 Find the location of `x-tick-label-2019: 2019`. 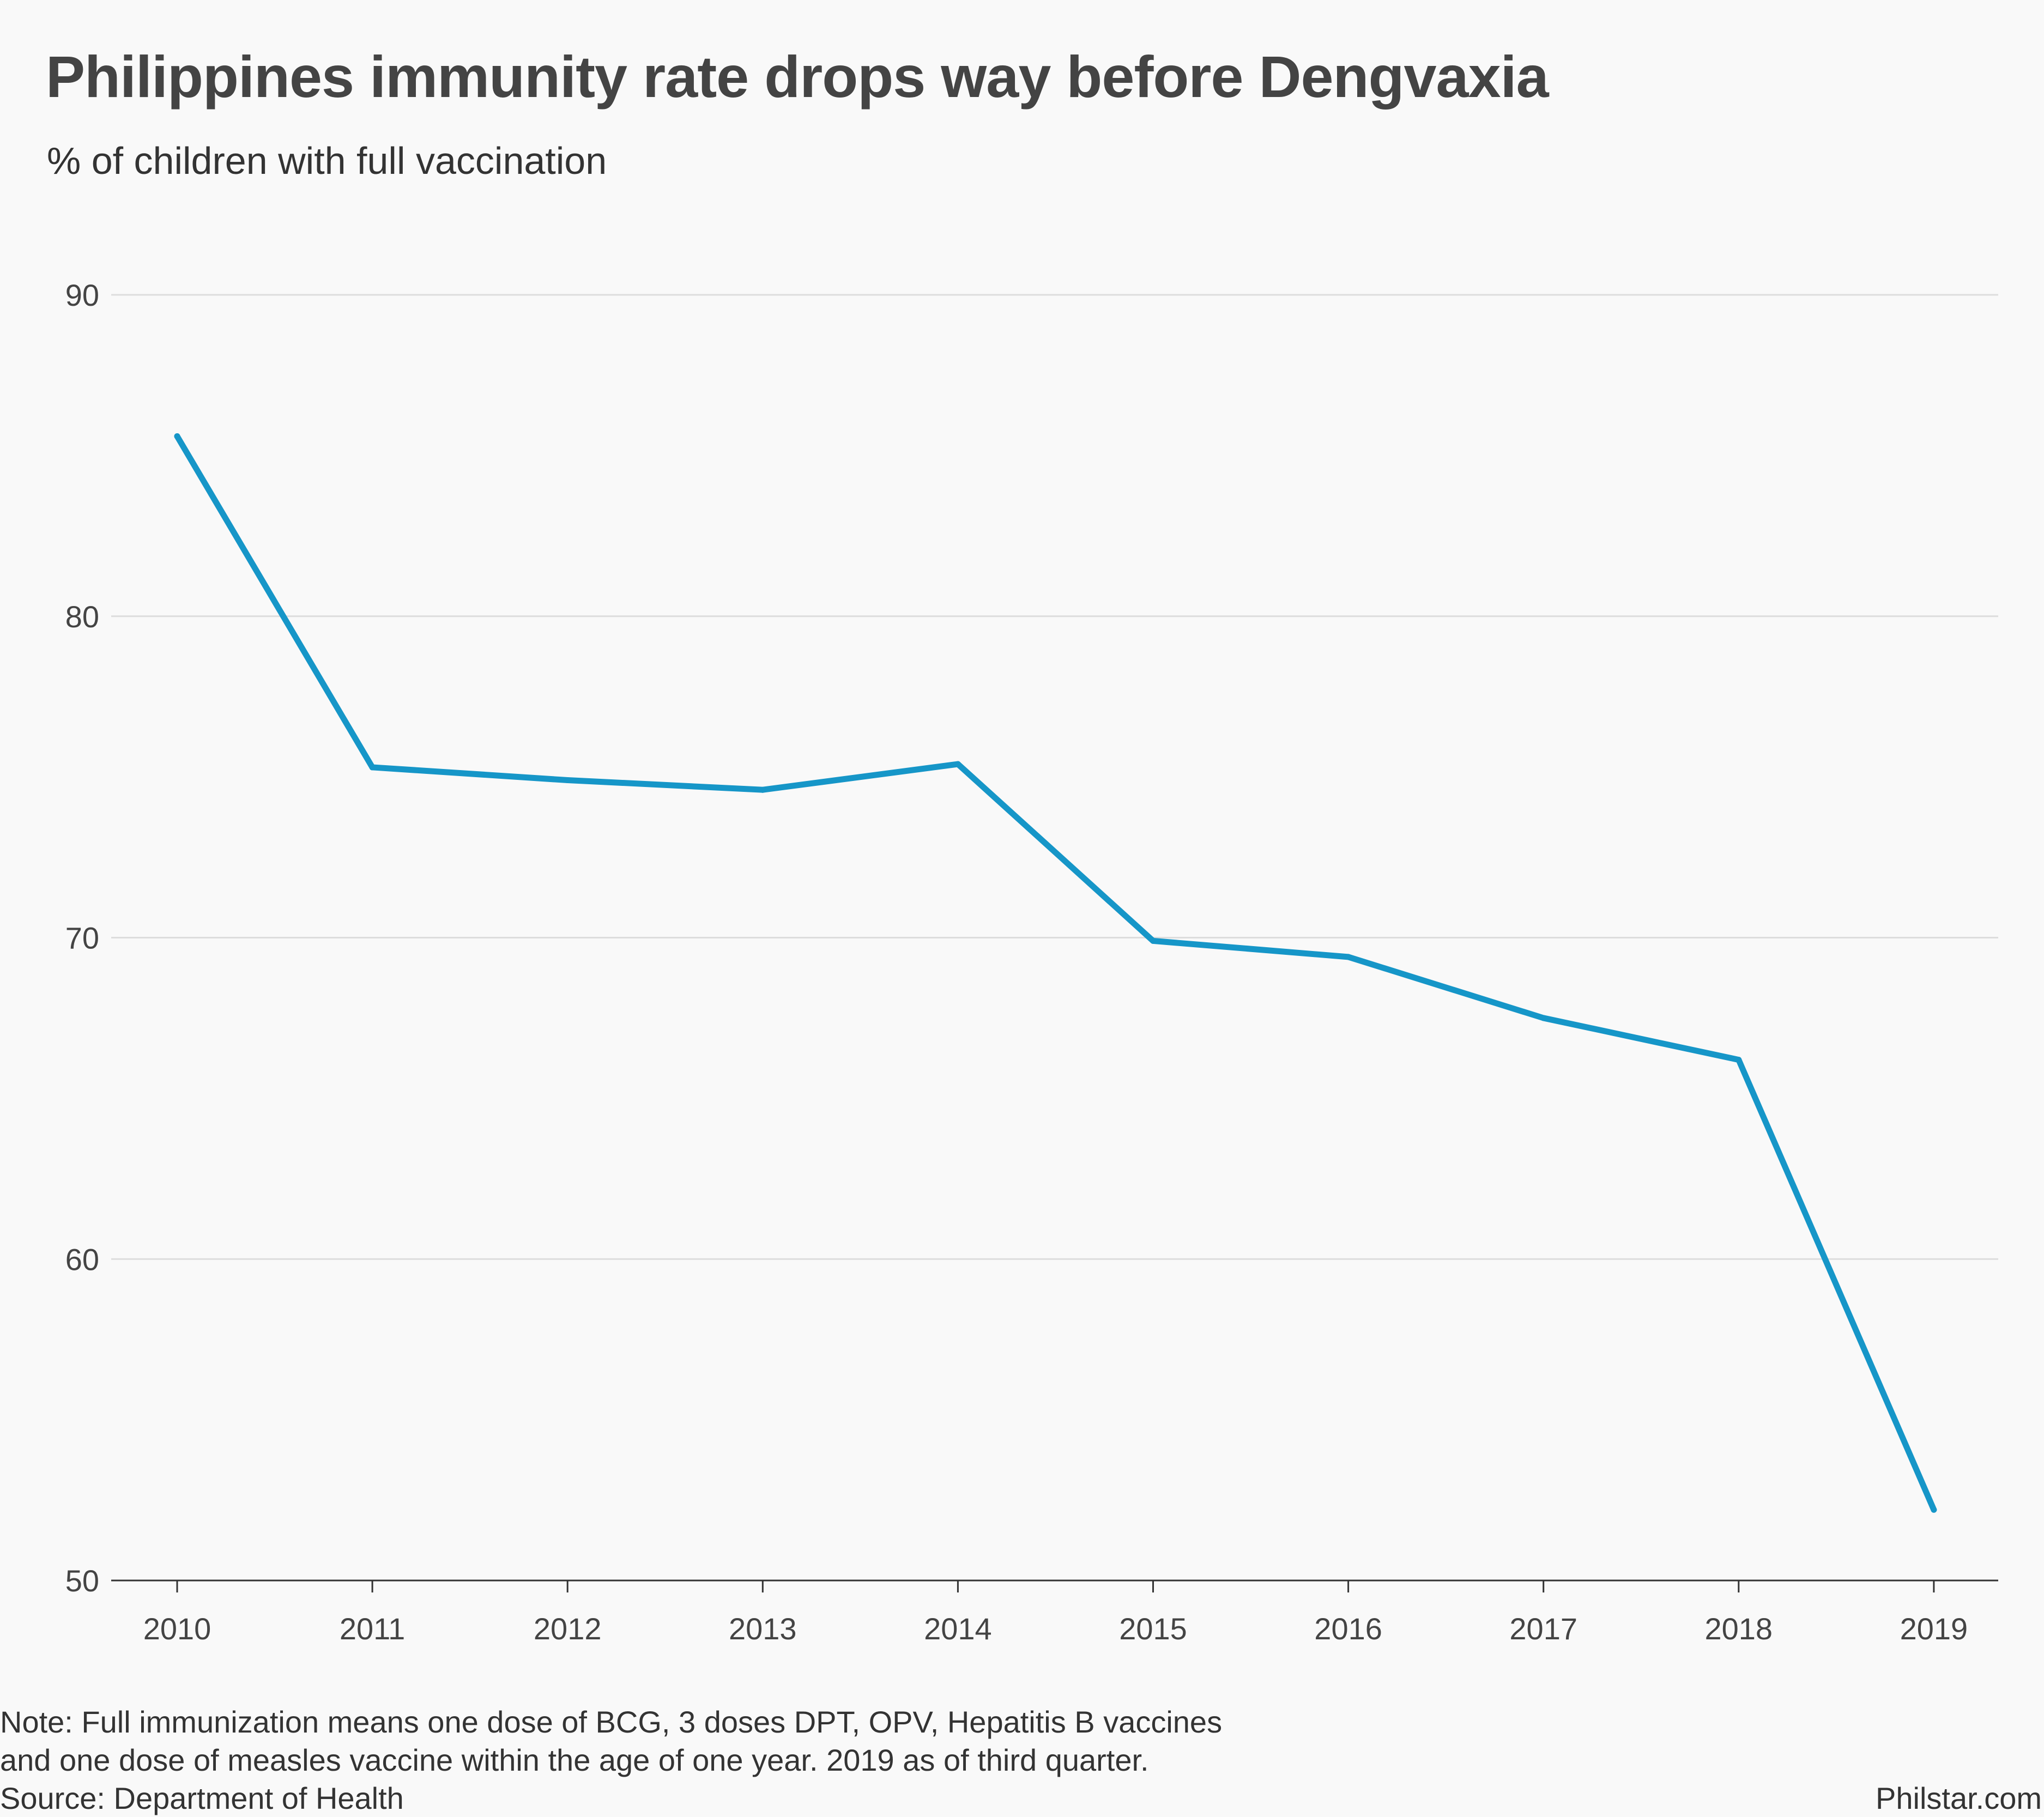

x-tick-label-2019: 2019 is located at coordinates (1934, 1629).